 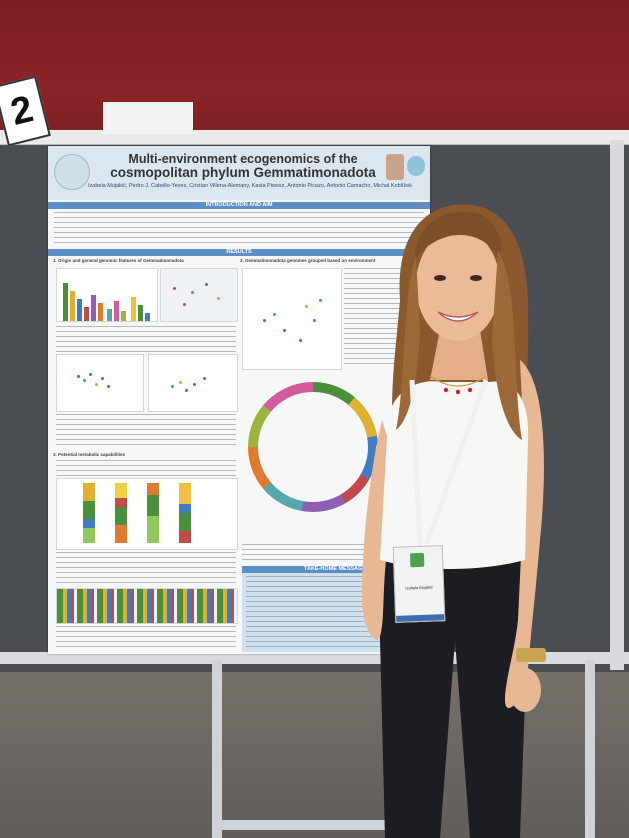 I want to click on board-frame-right, so click(x=617, y=405).